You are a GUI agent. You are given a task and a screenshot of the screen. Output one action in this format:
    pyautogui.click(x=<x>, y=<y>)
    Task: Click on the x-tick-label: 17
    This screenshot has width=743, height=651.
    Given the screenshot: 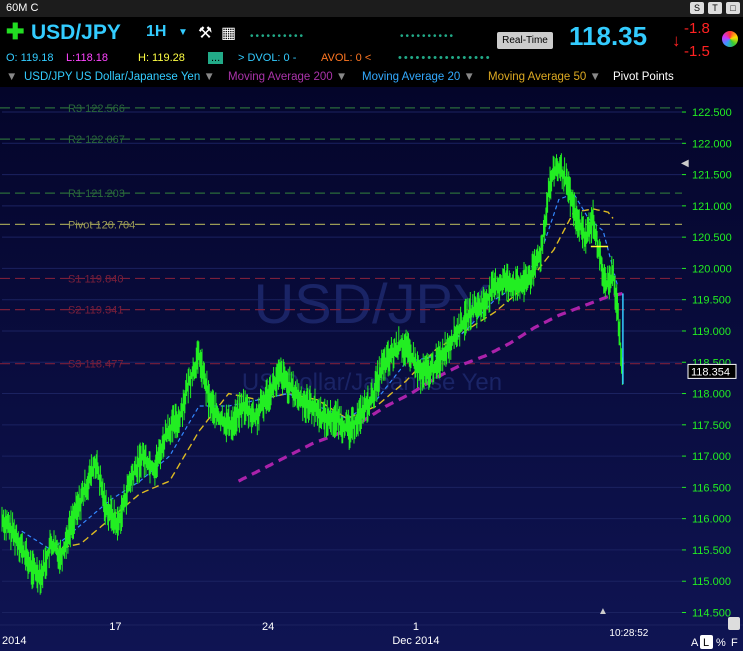 What is the action you would take?
    pyautogui.click(x=115, y=627)
    